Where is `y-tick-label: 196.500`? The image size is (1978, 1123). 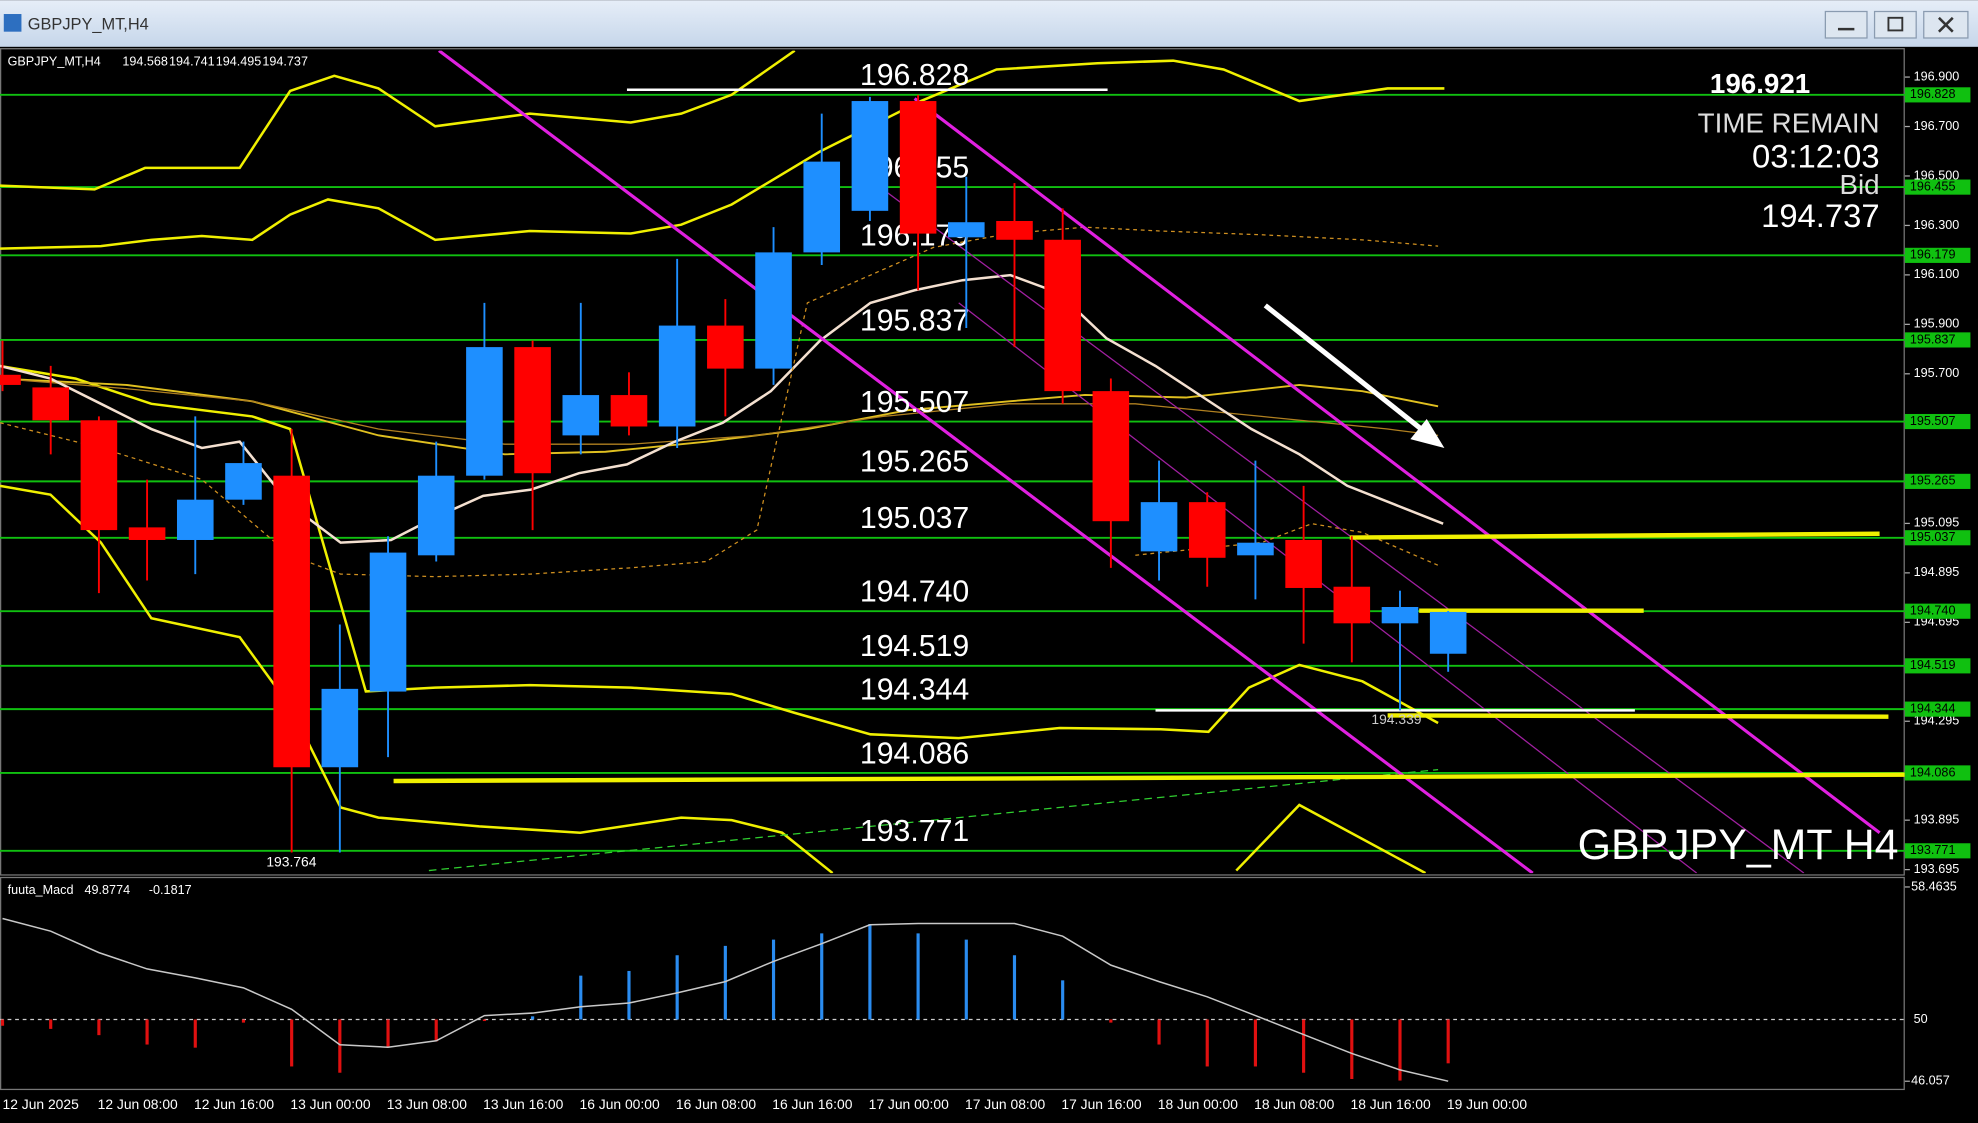
y-tick-label: 196.500 is located at coordinates (1937, 175).